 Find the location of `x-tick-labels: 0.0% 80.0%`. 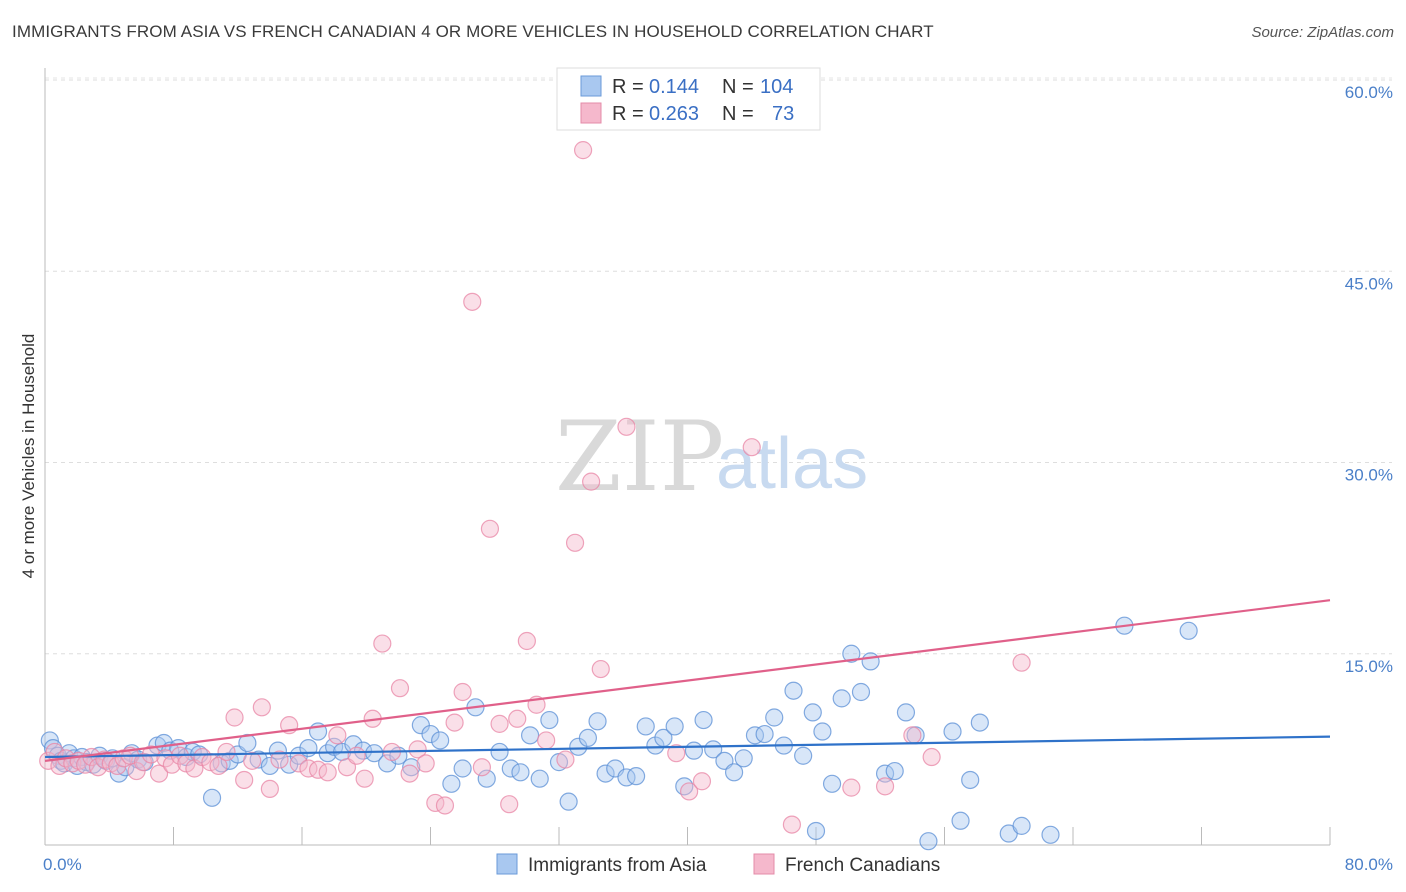

x-tick-labels: 0.0% 80.0% is located at coordinates (718, 864).